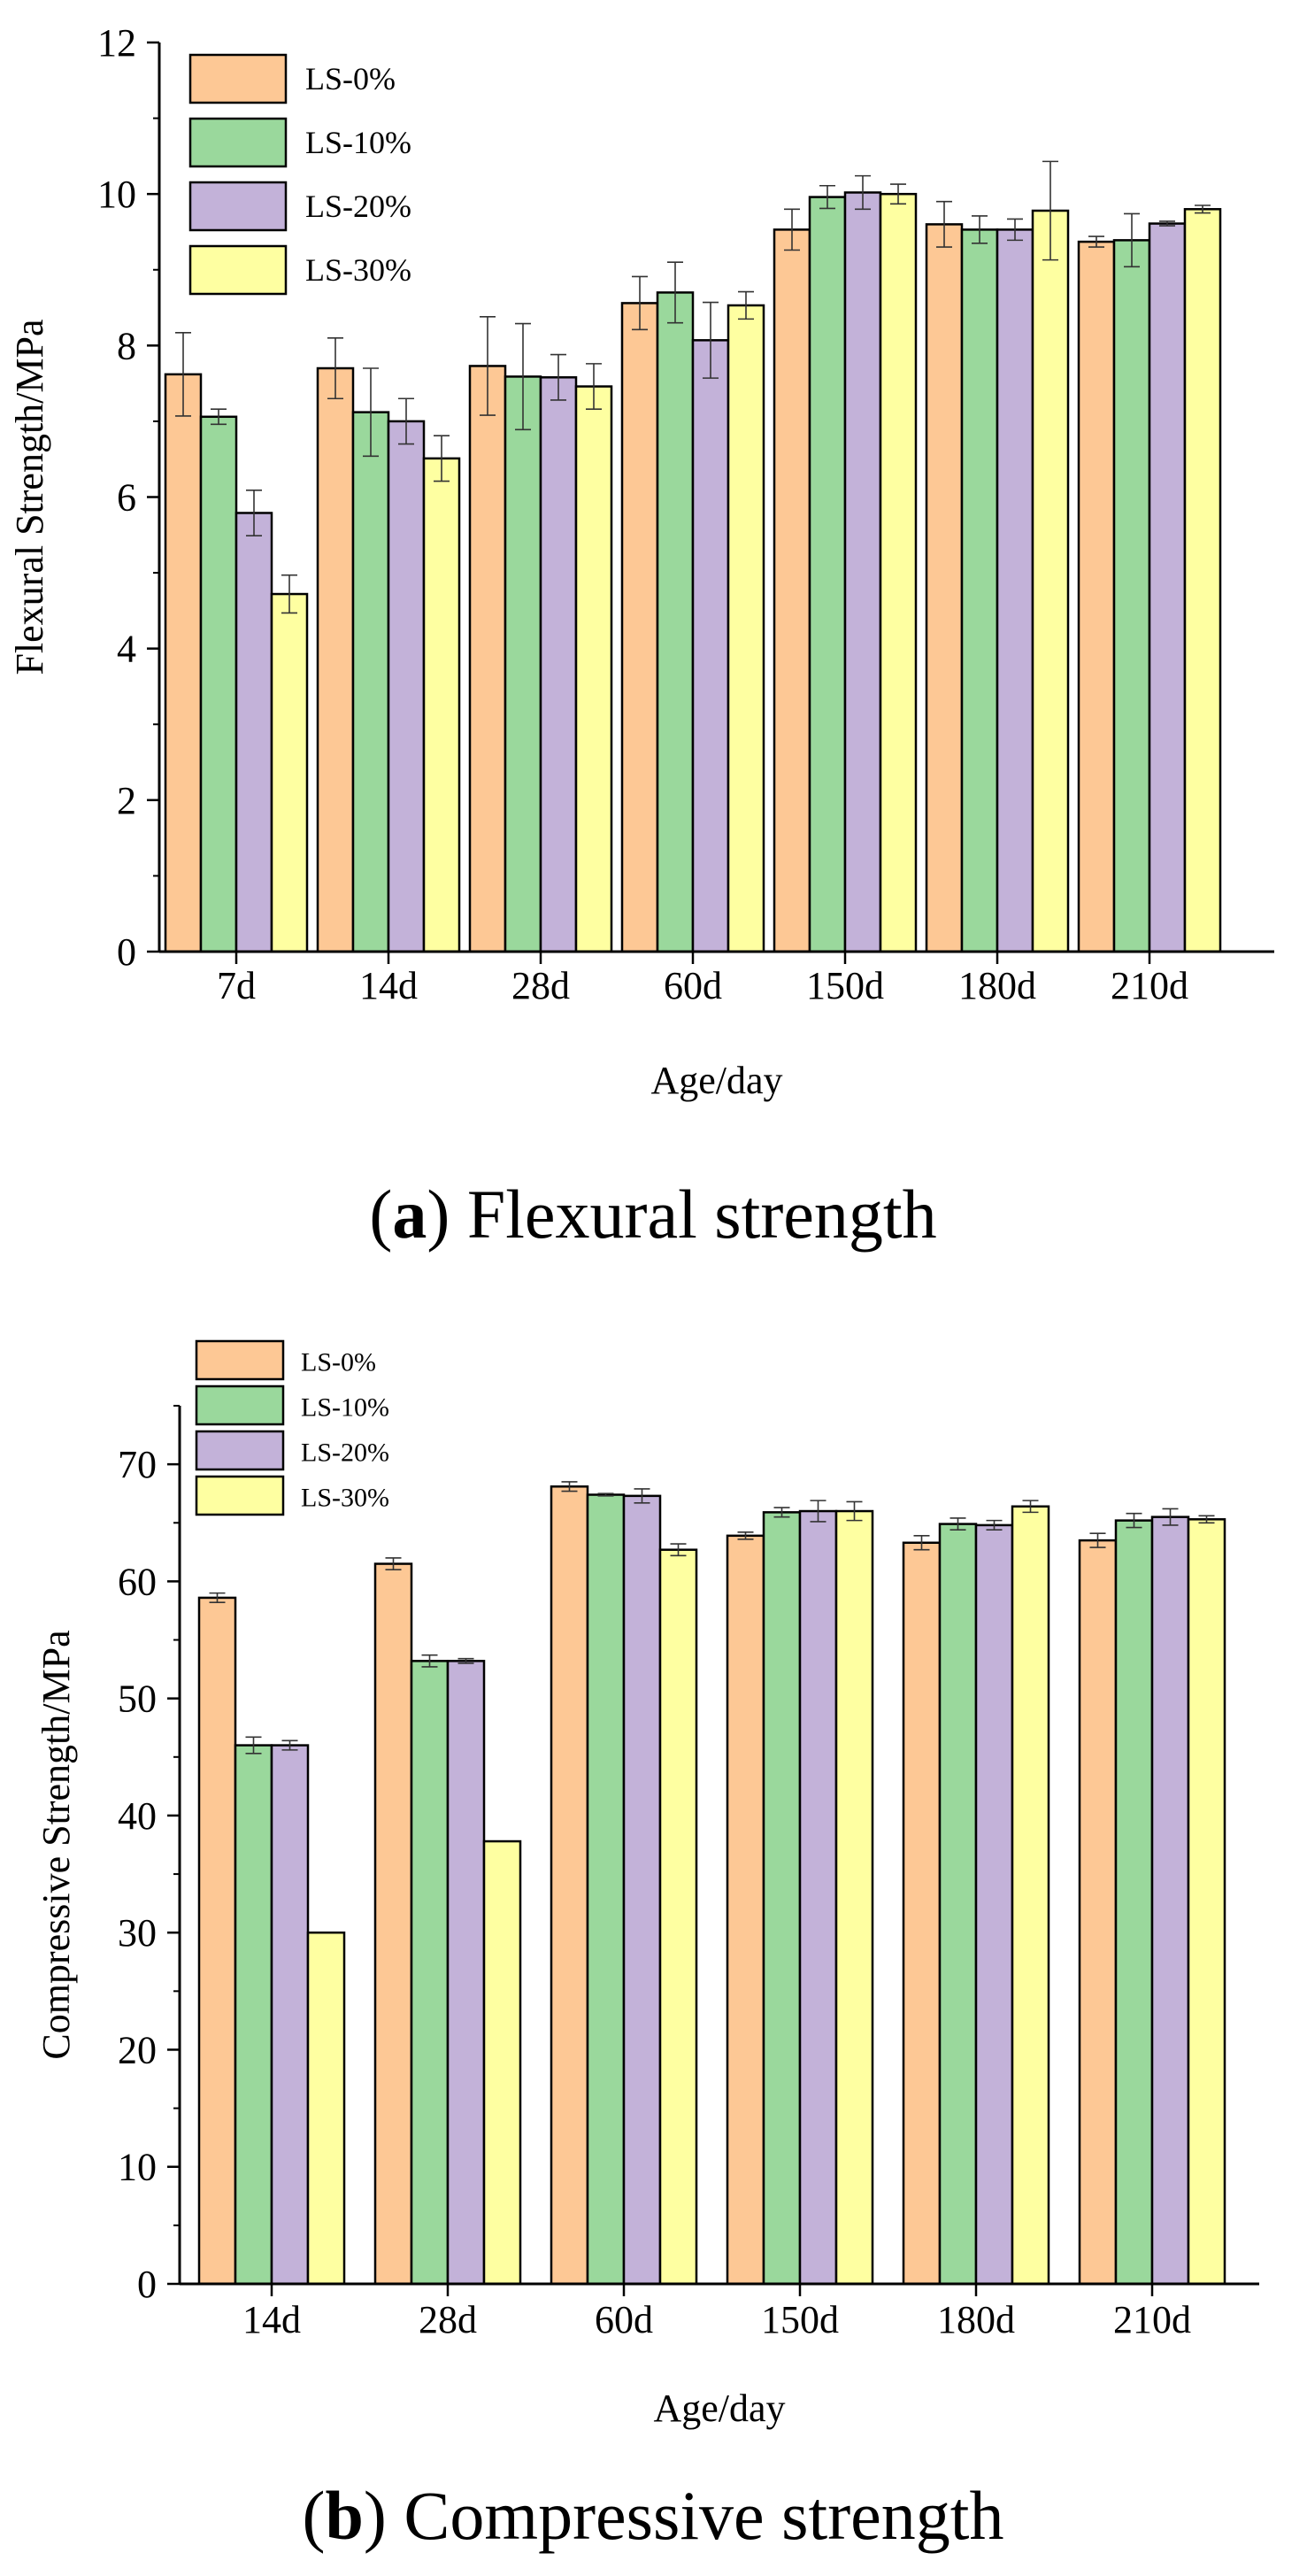 This screenshot has width=1307, height=2576. Describe the element at coordinates (693, 985) in the screenshot. I see `flex-xtick-label-60d: 60d` at that location.